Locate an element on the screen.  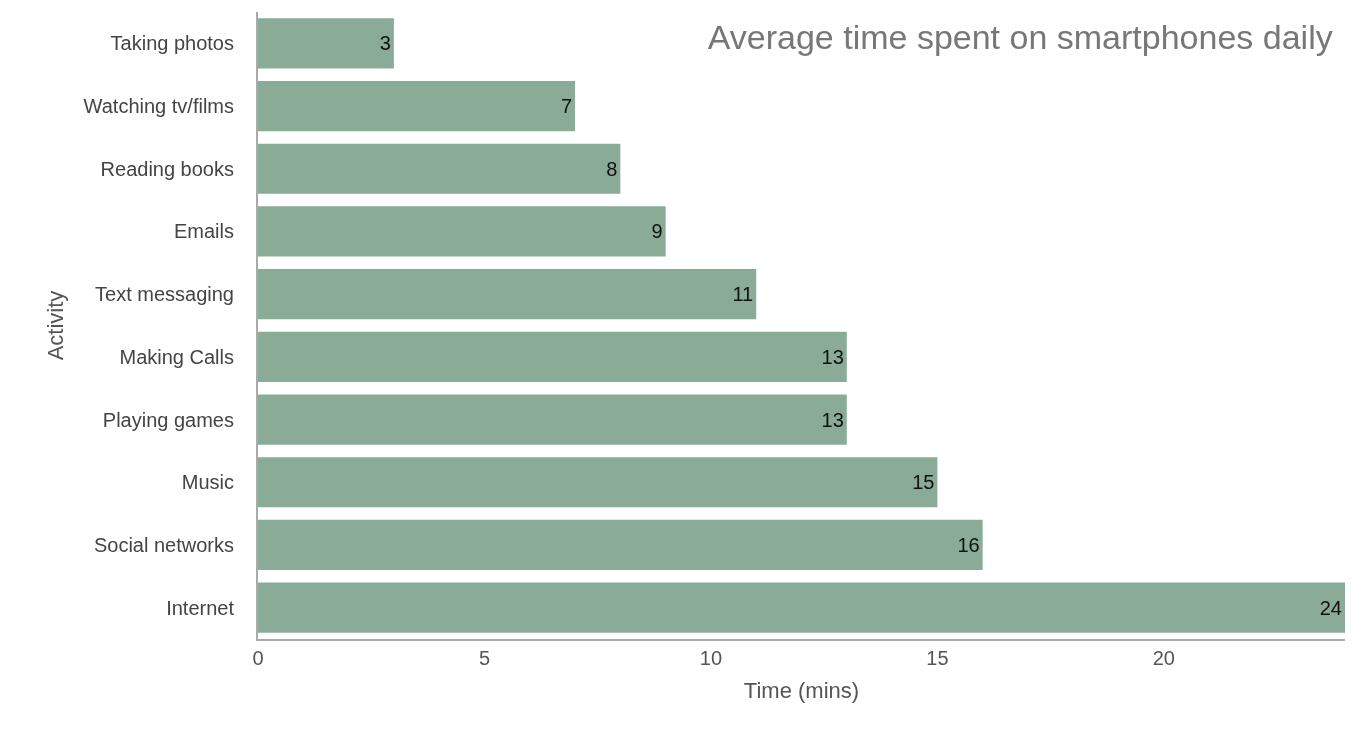
data-label: 24 is located at coordinates (1330, 607).